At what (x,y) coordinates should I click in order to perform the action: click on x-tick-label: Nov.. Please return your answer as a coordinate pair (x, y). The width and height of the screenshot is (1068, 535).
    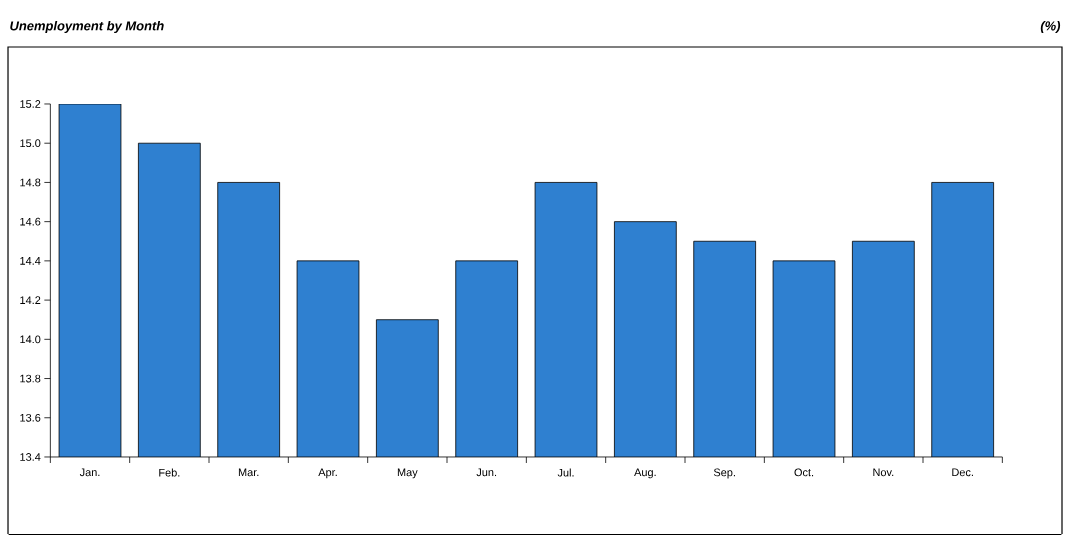
    Looking at the image, I should click on (883, 472).